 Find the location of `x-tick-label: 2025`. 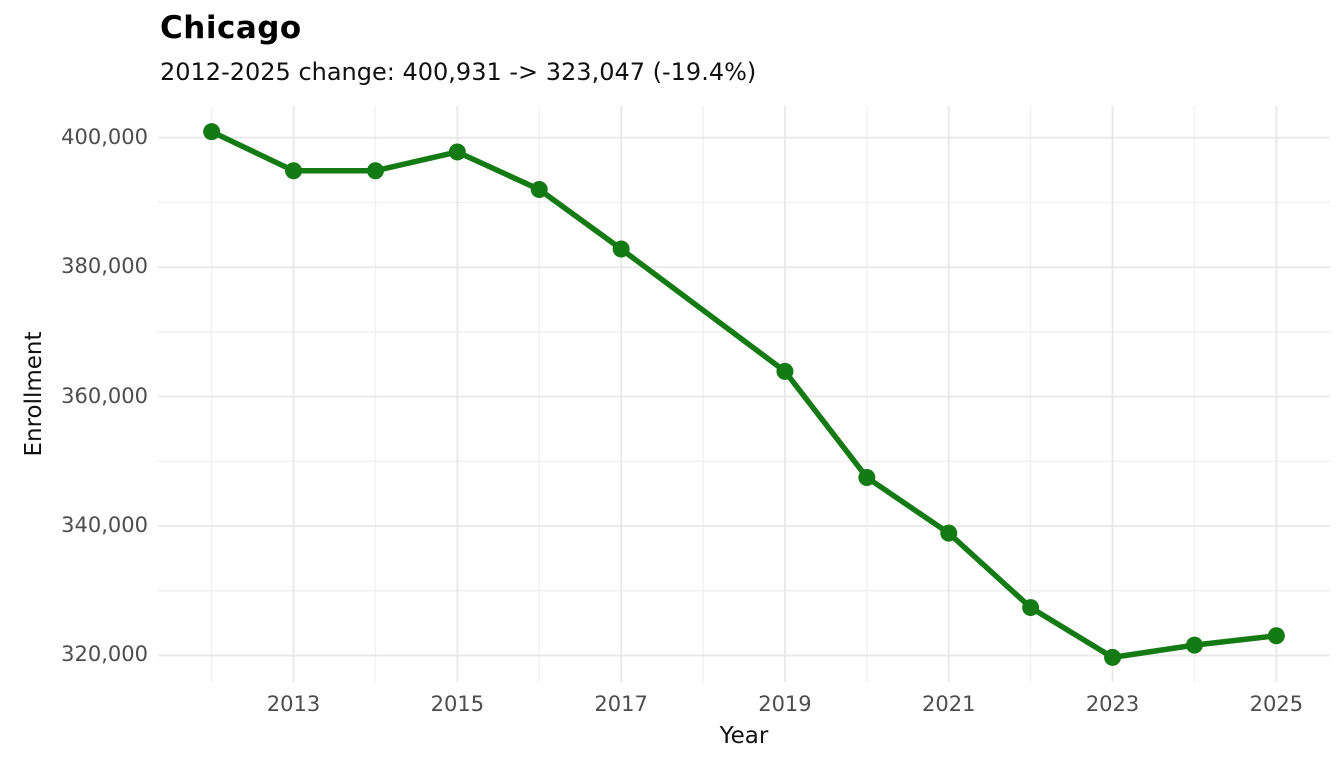

x-tick-label: 2025 is located at coordinates (1276, 704).